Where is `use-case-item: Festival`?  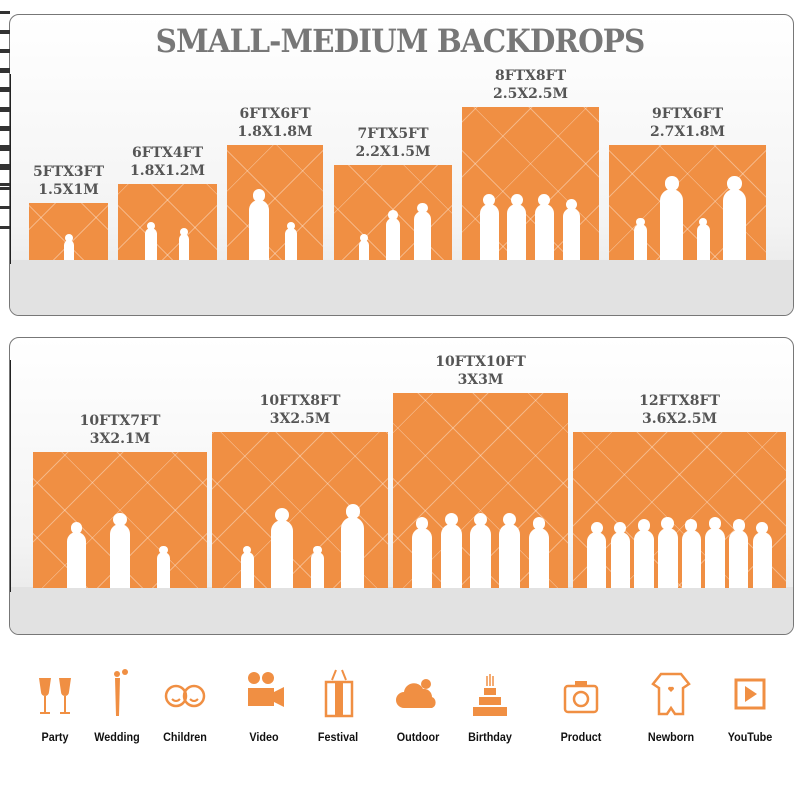 use-case-item: Festival is located at coordinates (338, 706).